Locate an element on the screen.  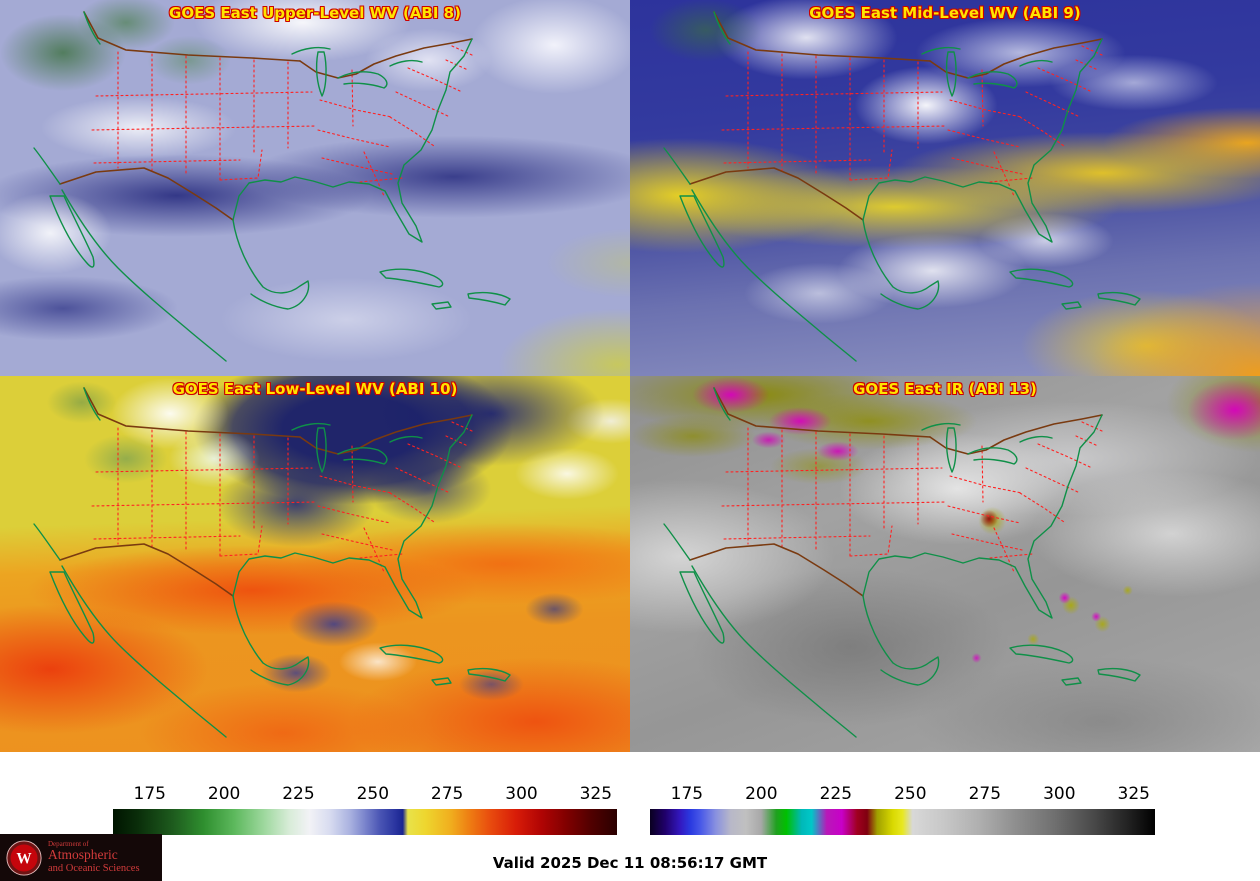
uw-crest-icon: W is located at coordinates (24, 858).